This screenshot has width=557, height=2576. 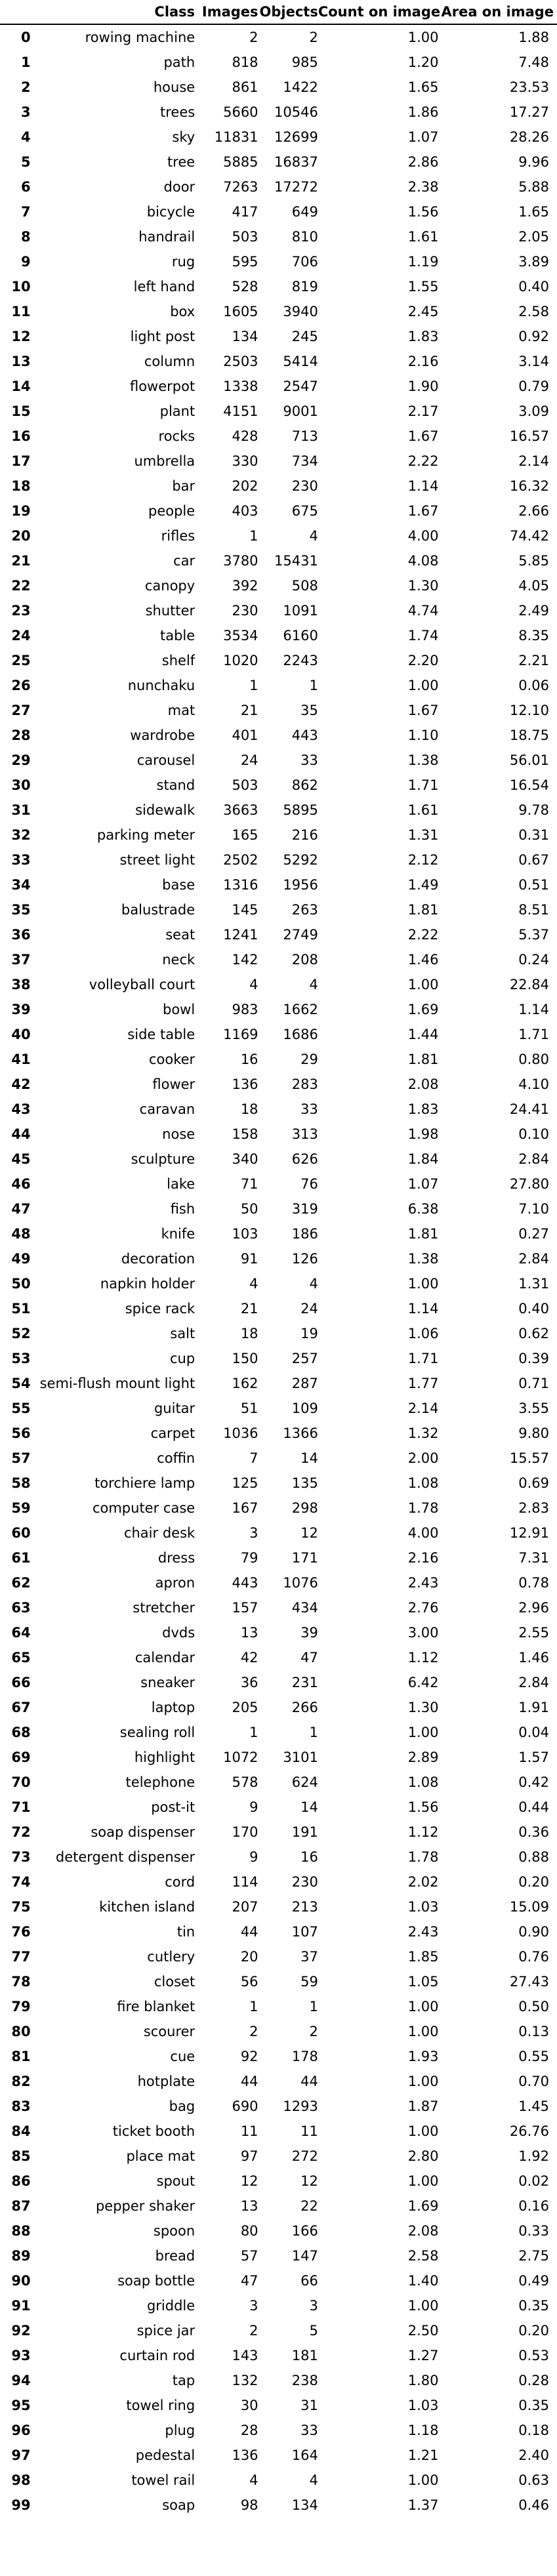 I want to click on count-on-image: 1.80, so click(x=423, y=2380).